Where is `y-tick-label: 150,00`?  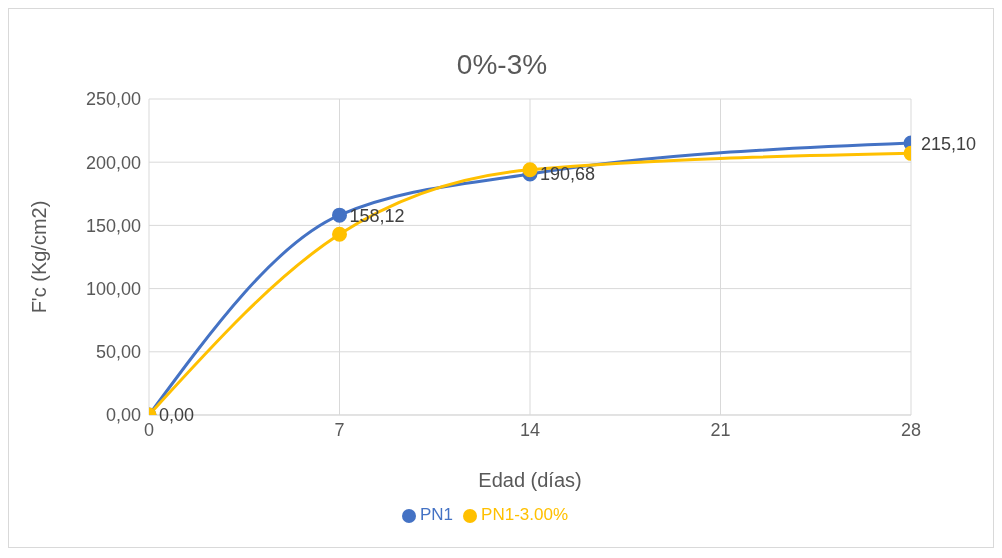 y-tick-label: 150,00 is located at coordinates (113, 225).